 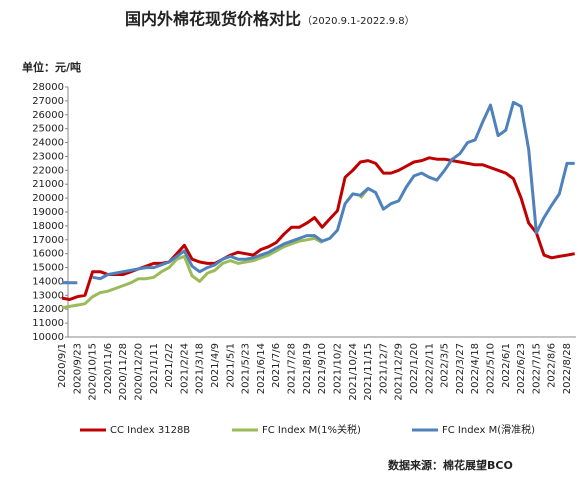 I want to click on y-tick-label: 24000, so click(x=48, y=143).